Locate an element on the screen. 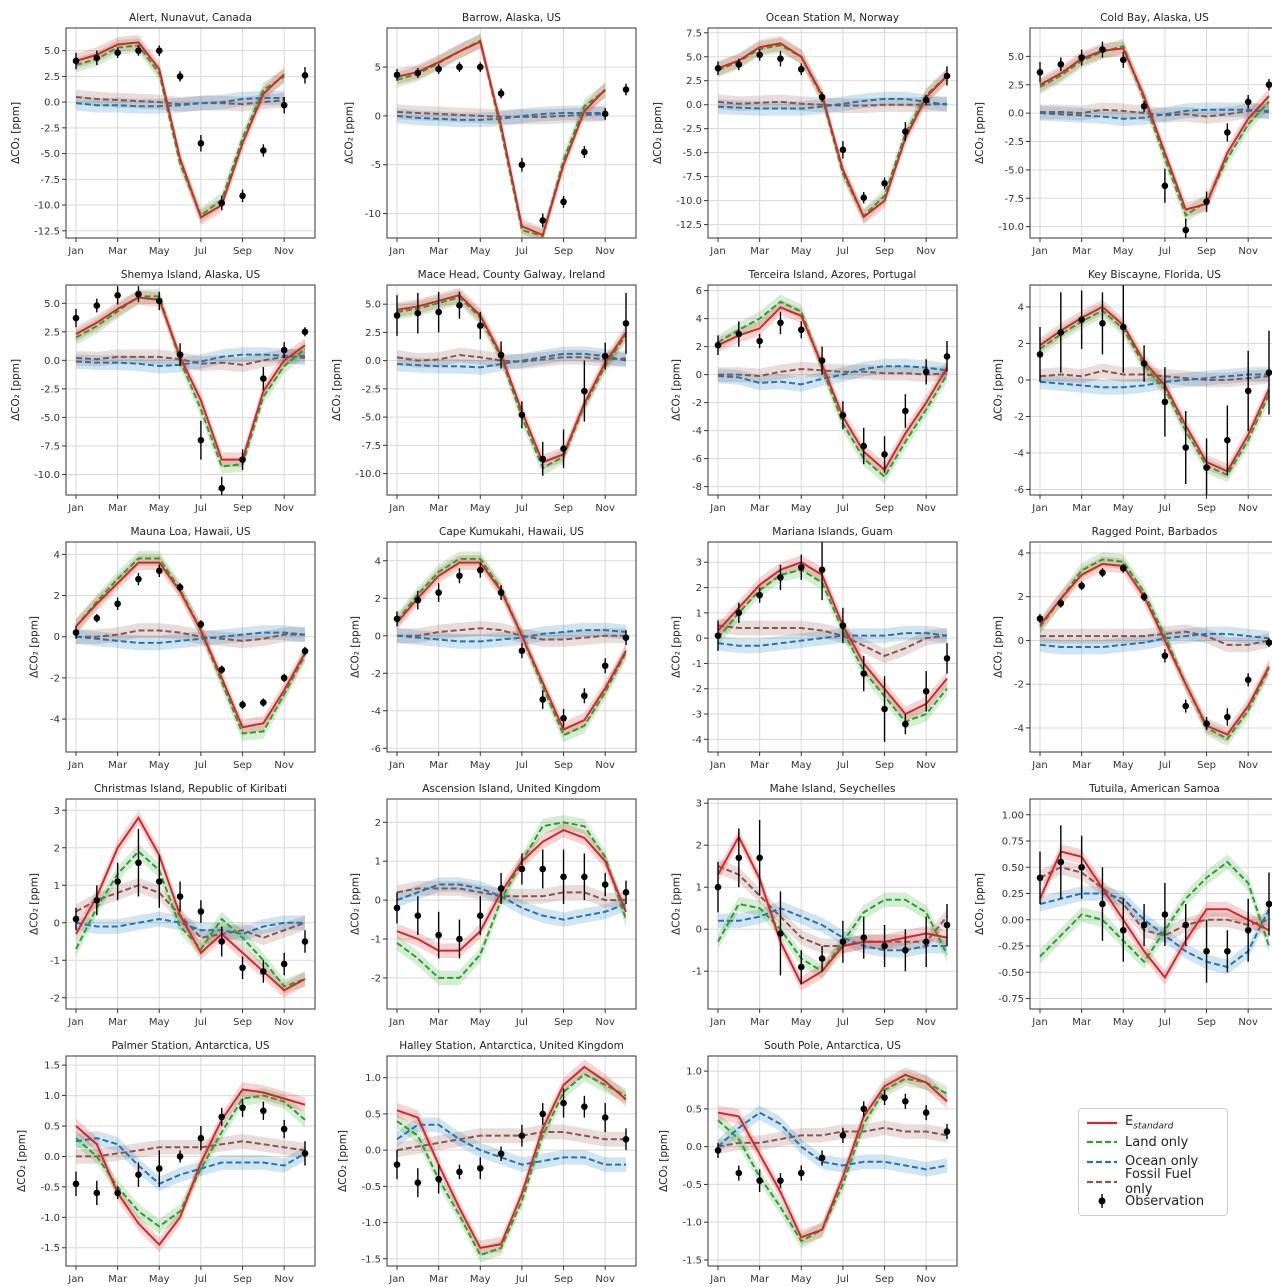 This screenshot has height=1287, width=1272. ytick-label: 4 is located at coordinates (1021, 307).